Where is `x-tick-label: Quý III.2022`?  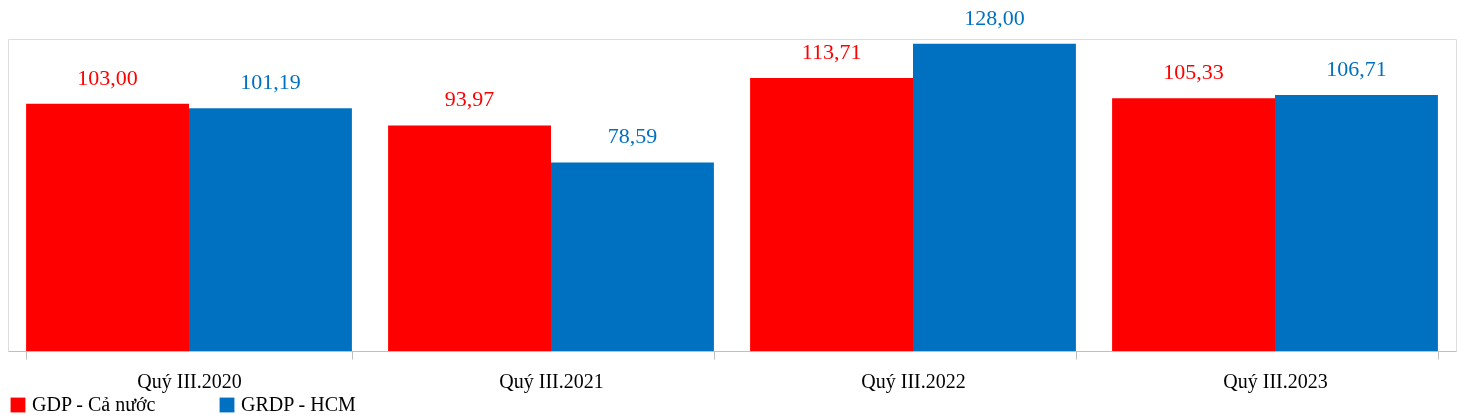
x-tick-label: Quý III.2022 is located at coordinates (913, 381).